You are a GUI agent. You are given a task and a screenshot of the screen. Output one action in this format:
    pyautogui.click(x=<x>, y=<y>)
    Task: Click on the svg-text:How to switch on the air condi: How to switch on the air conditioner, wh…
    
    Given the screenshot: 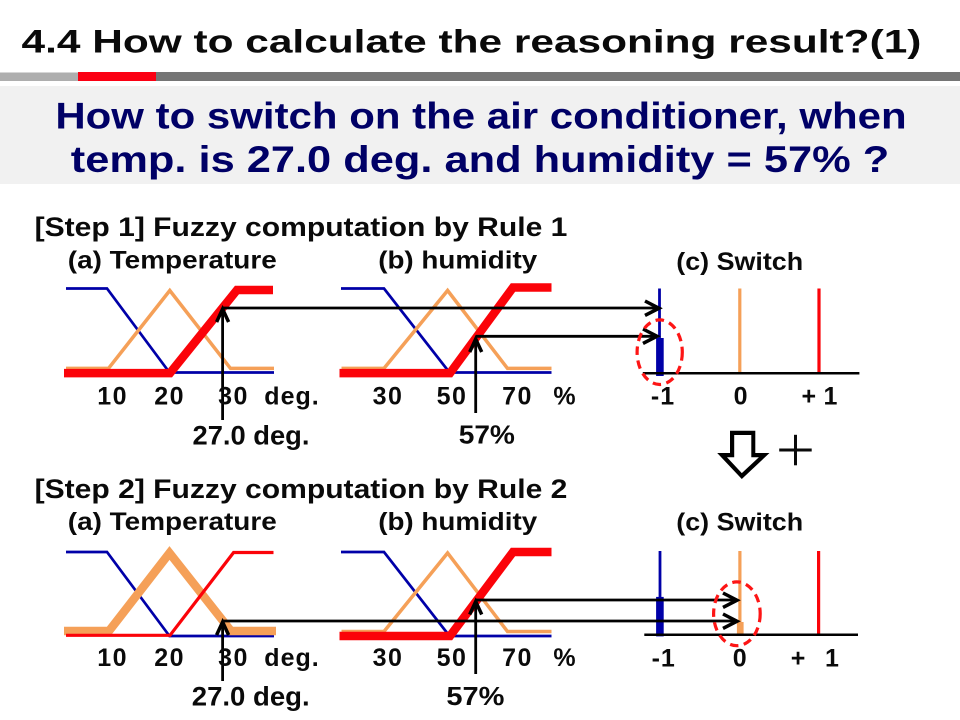 What is the action you would take?
    pyautogui.click(x=480, y=115)
    